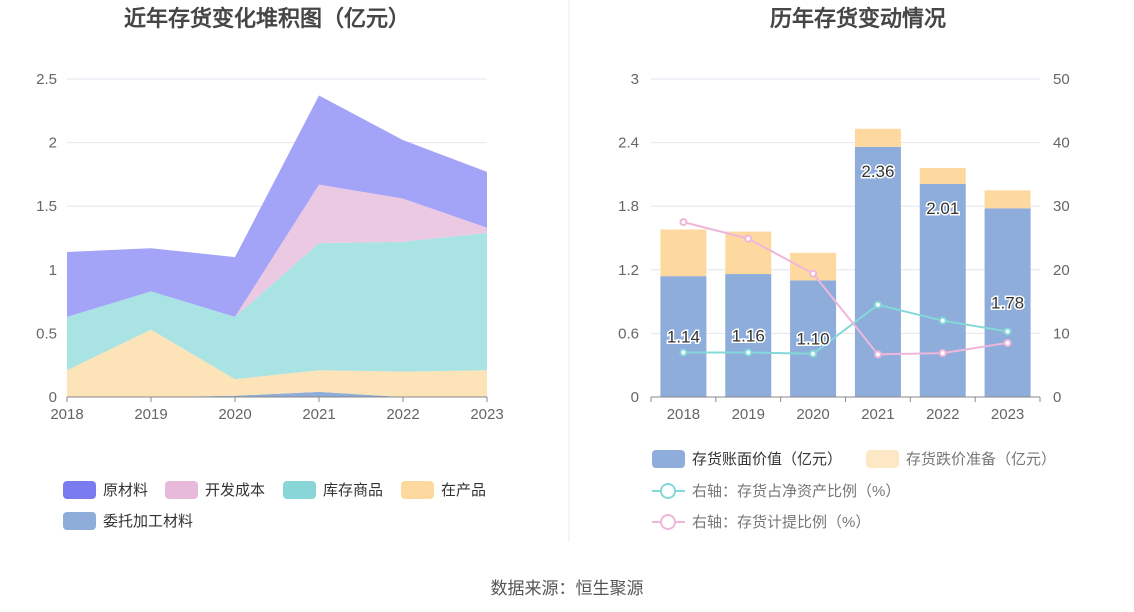 The height and width of the screenshot is (612, 1134). I want to click on area-原材料, so click(277, 206).